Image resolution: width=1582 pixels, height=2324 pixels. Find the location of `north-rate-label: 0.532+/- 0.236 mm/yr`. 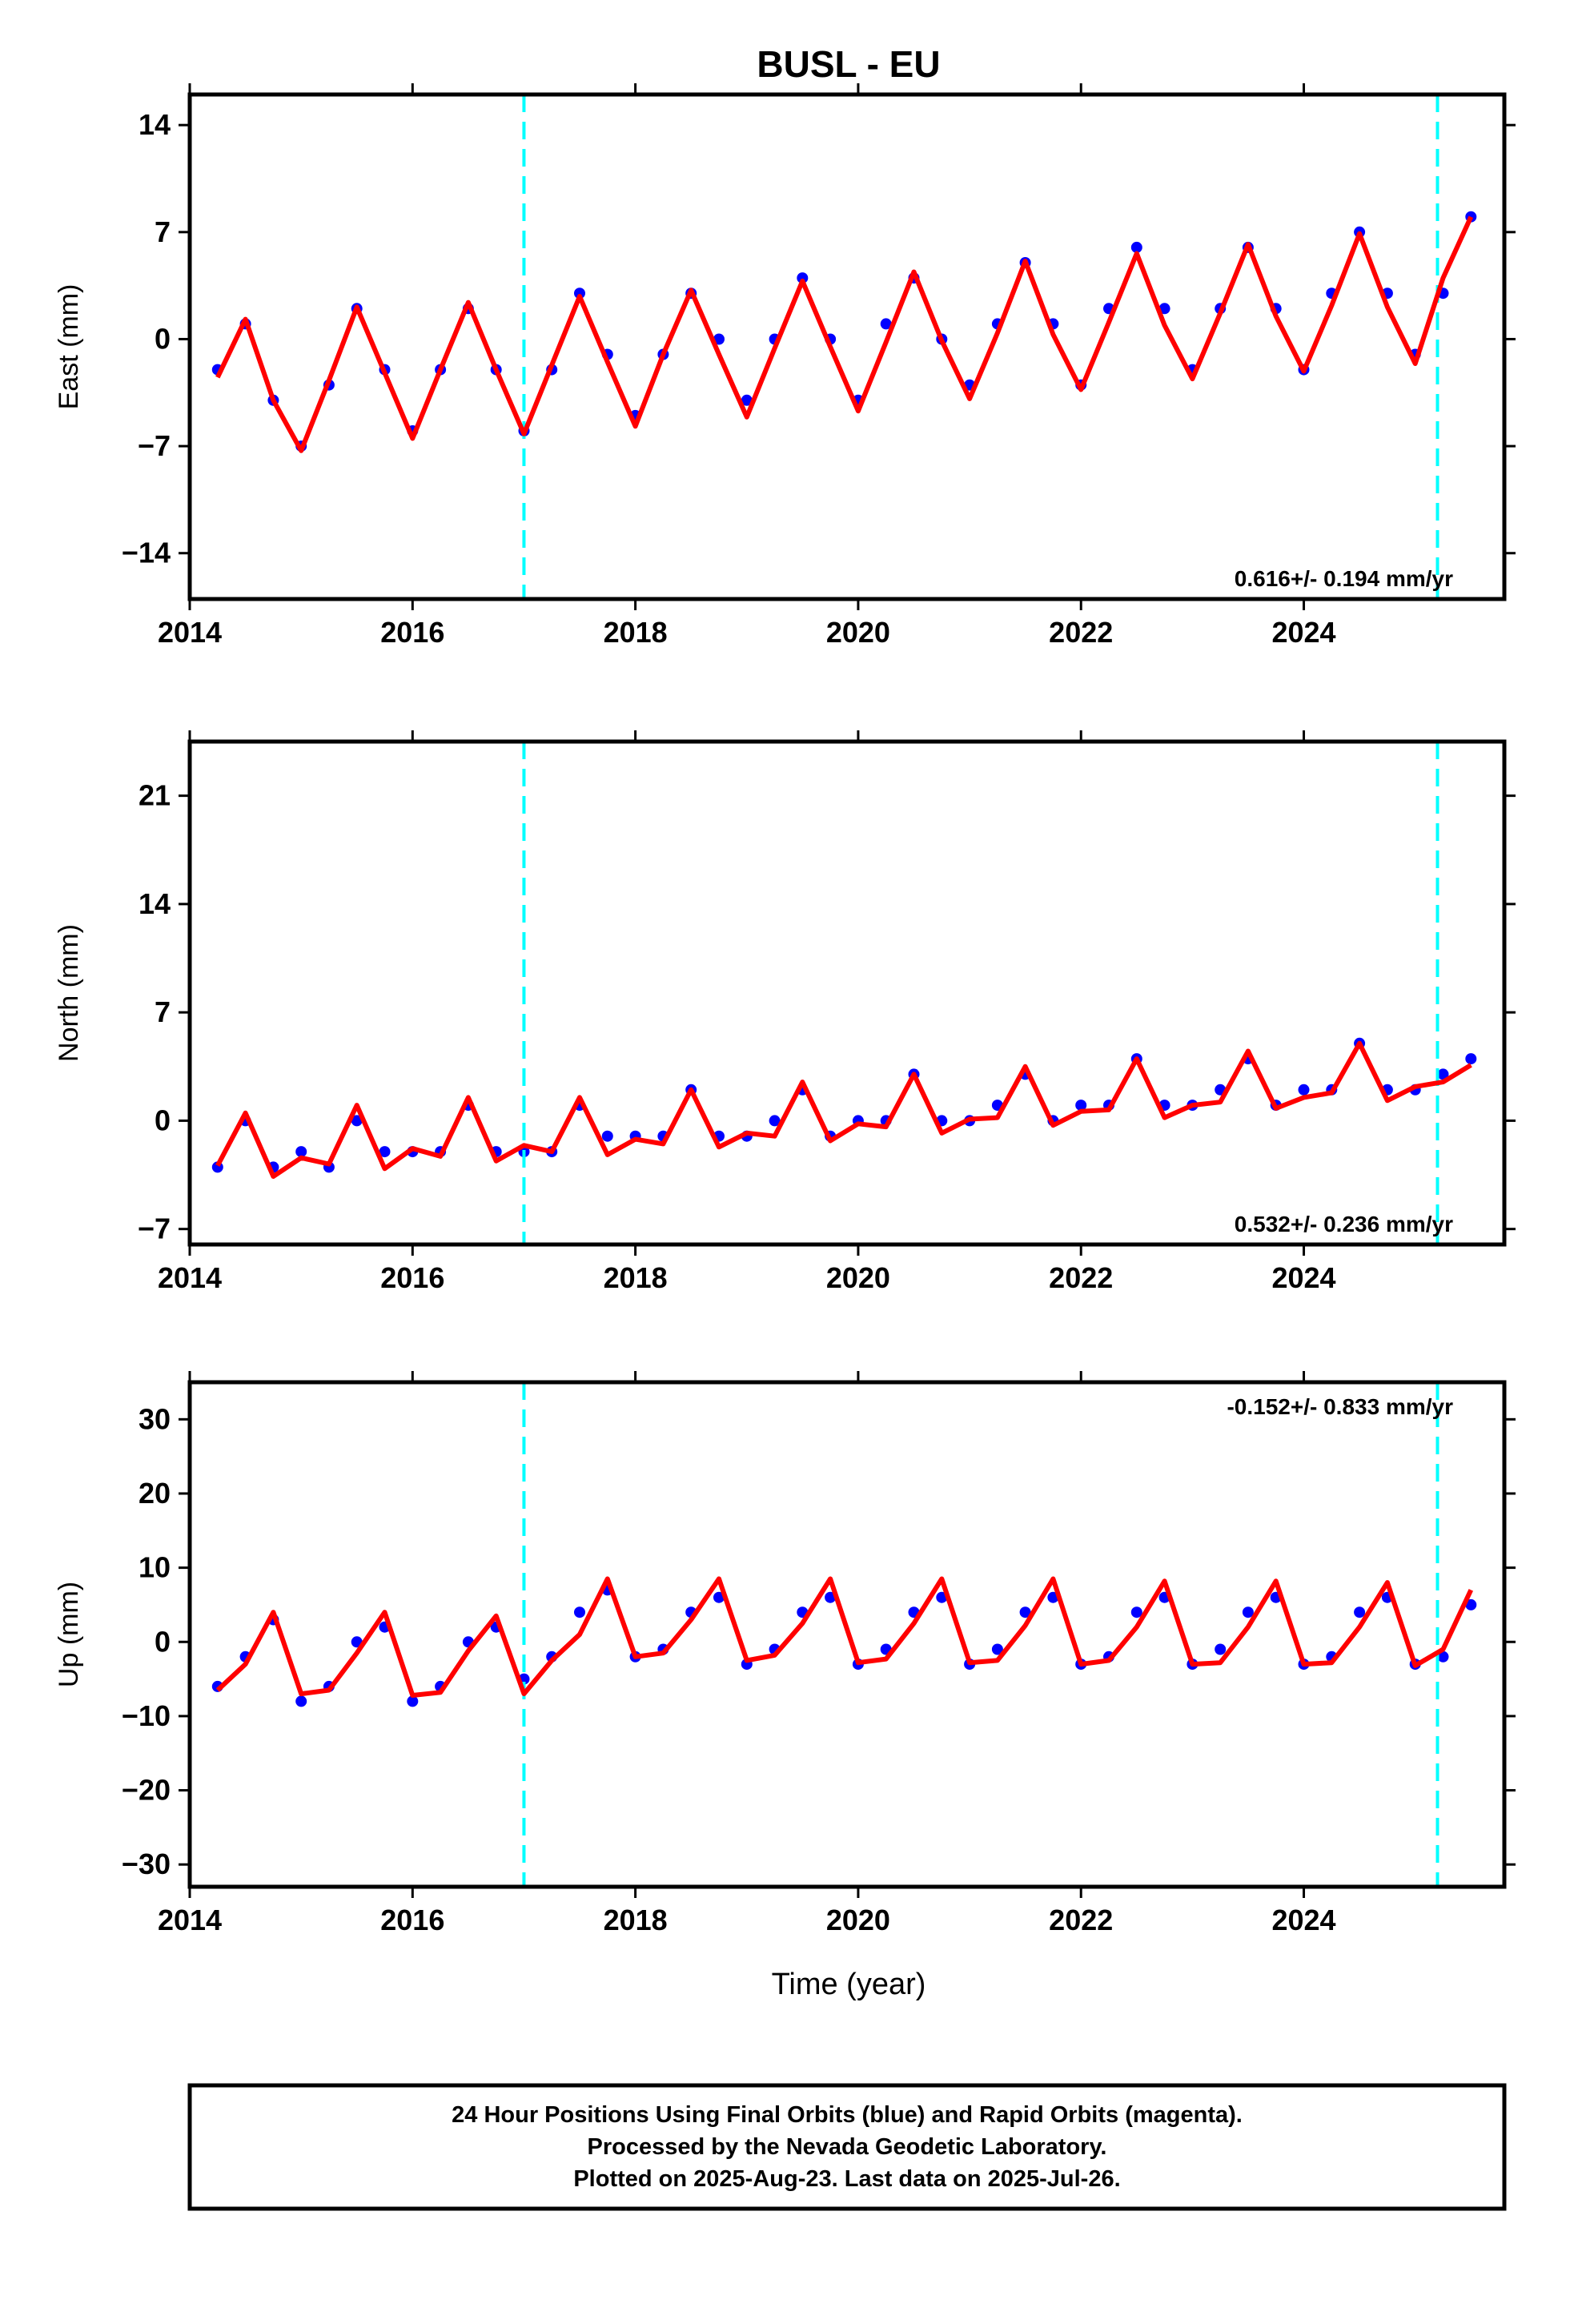

north-rate-label: 0.532+/- 0.236 mm/yr is located at coordinates (1344, 1224).